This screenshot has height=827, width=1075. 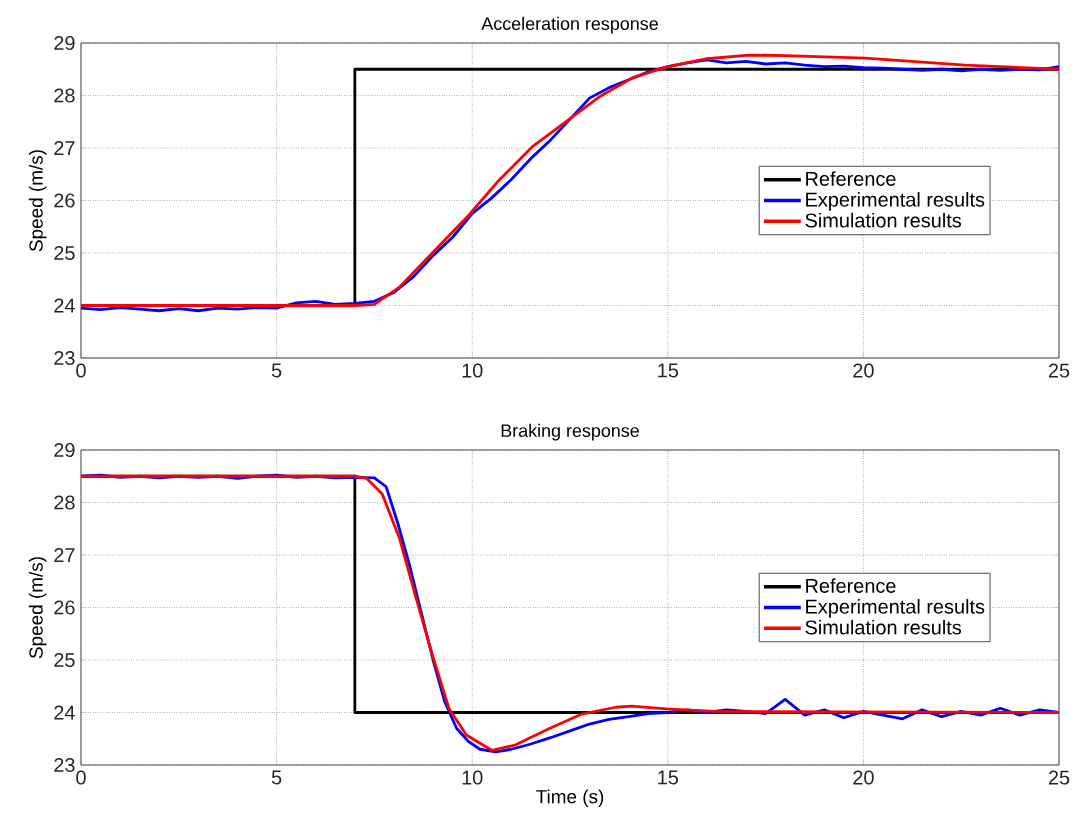 I want to click on x-axis-title: Time (s), so click(x=570, y=798).